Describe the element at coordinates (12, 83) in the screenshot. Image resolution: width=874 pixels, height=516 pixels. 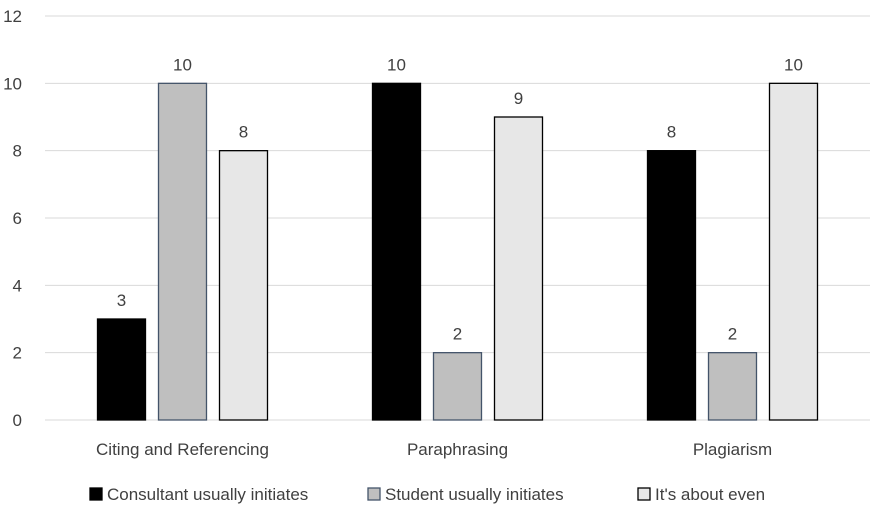
I see `y-tick-label: 10` at that location.